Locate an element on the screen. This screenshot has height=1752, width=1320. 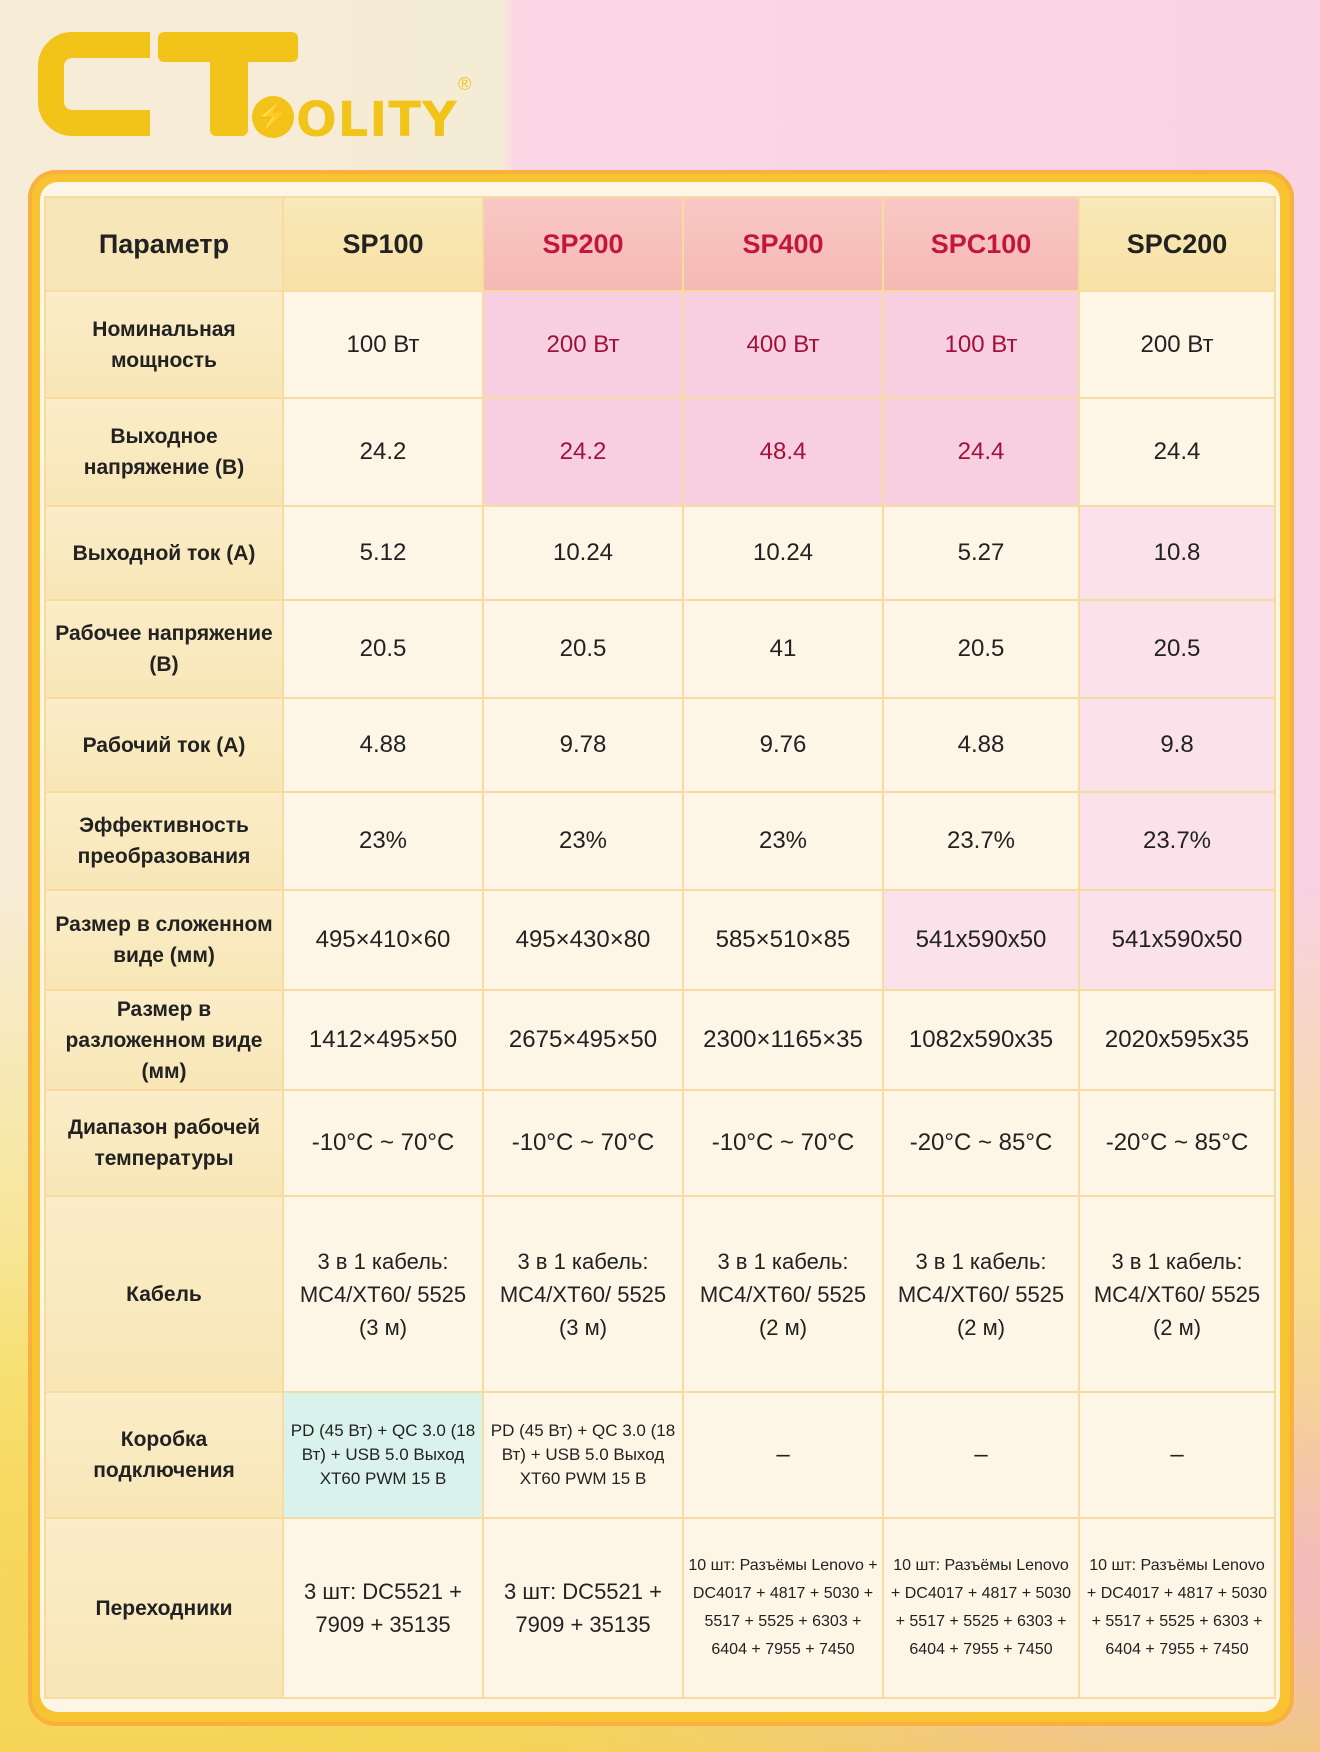
table-cell: 5.12 is located at coordinates (383, 553).